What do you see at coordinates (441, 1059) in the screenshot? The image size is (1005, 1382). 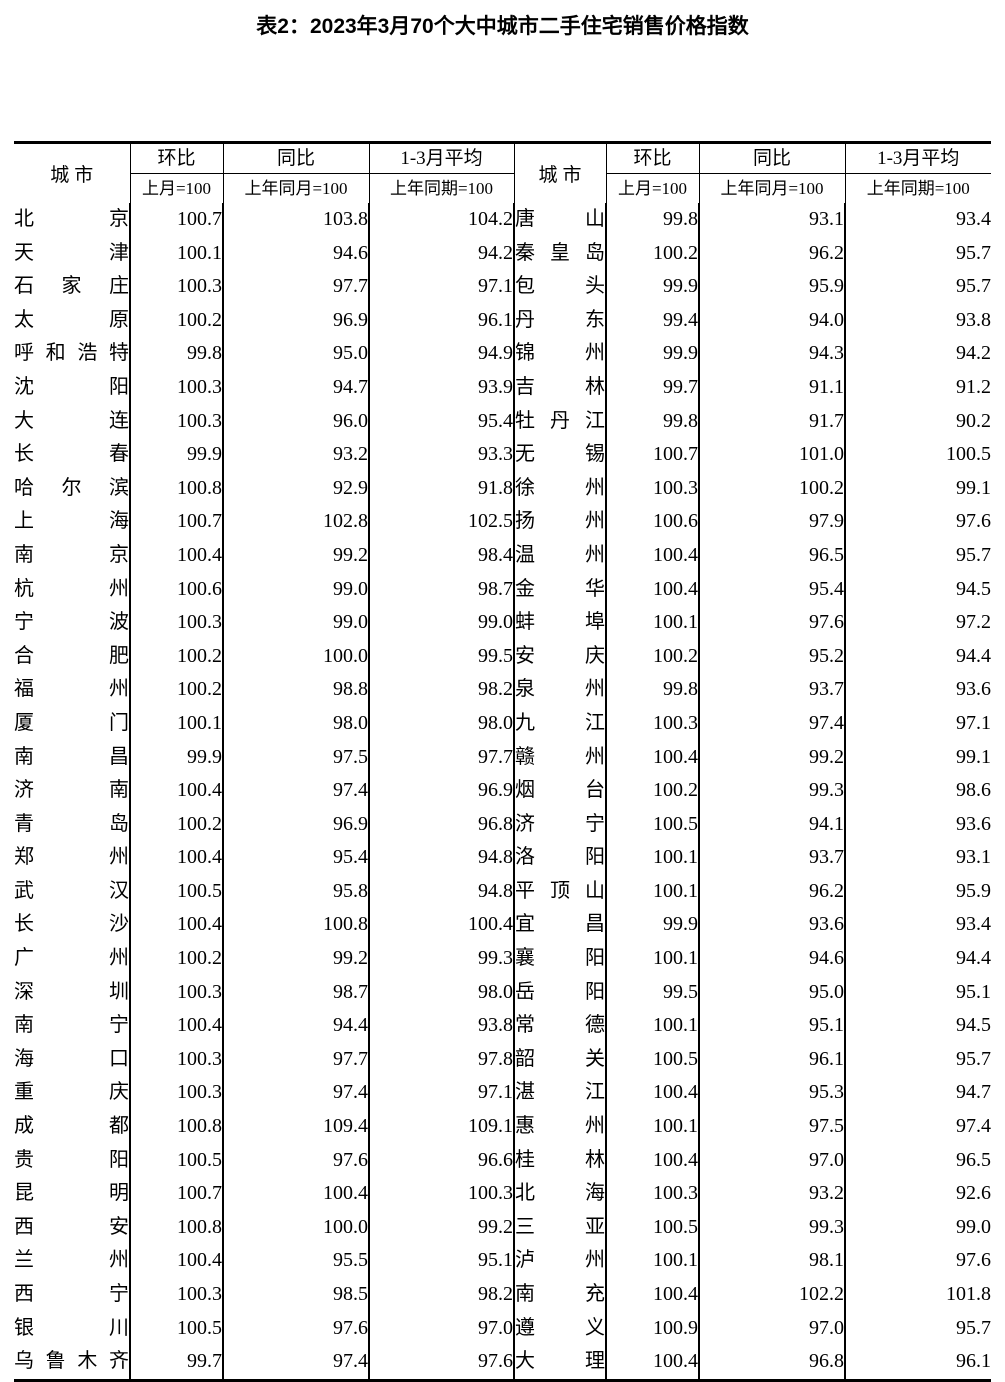 I see `value-avg-left: 97.8` at bounding box center [441, 1059].